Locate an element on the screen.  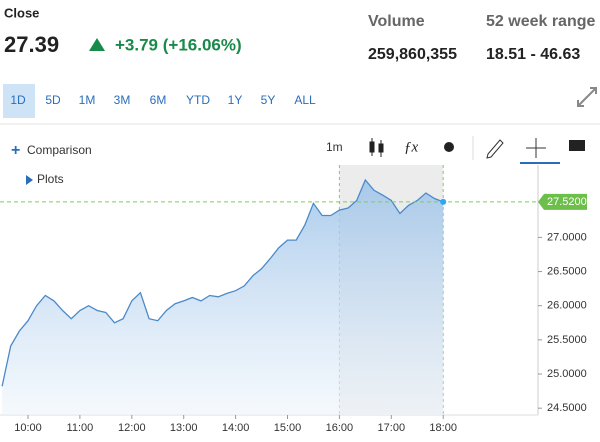
fx-icon: ƒx is located at coordinates (411, 147).